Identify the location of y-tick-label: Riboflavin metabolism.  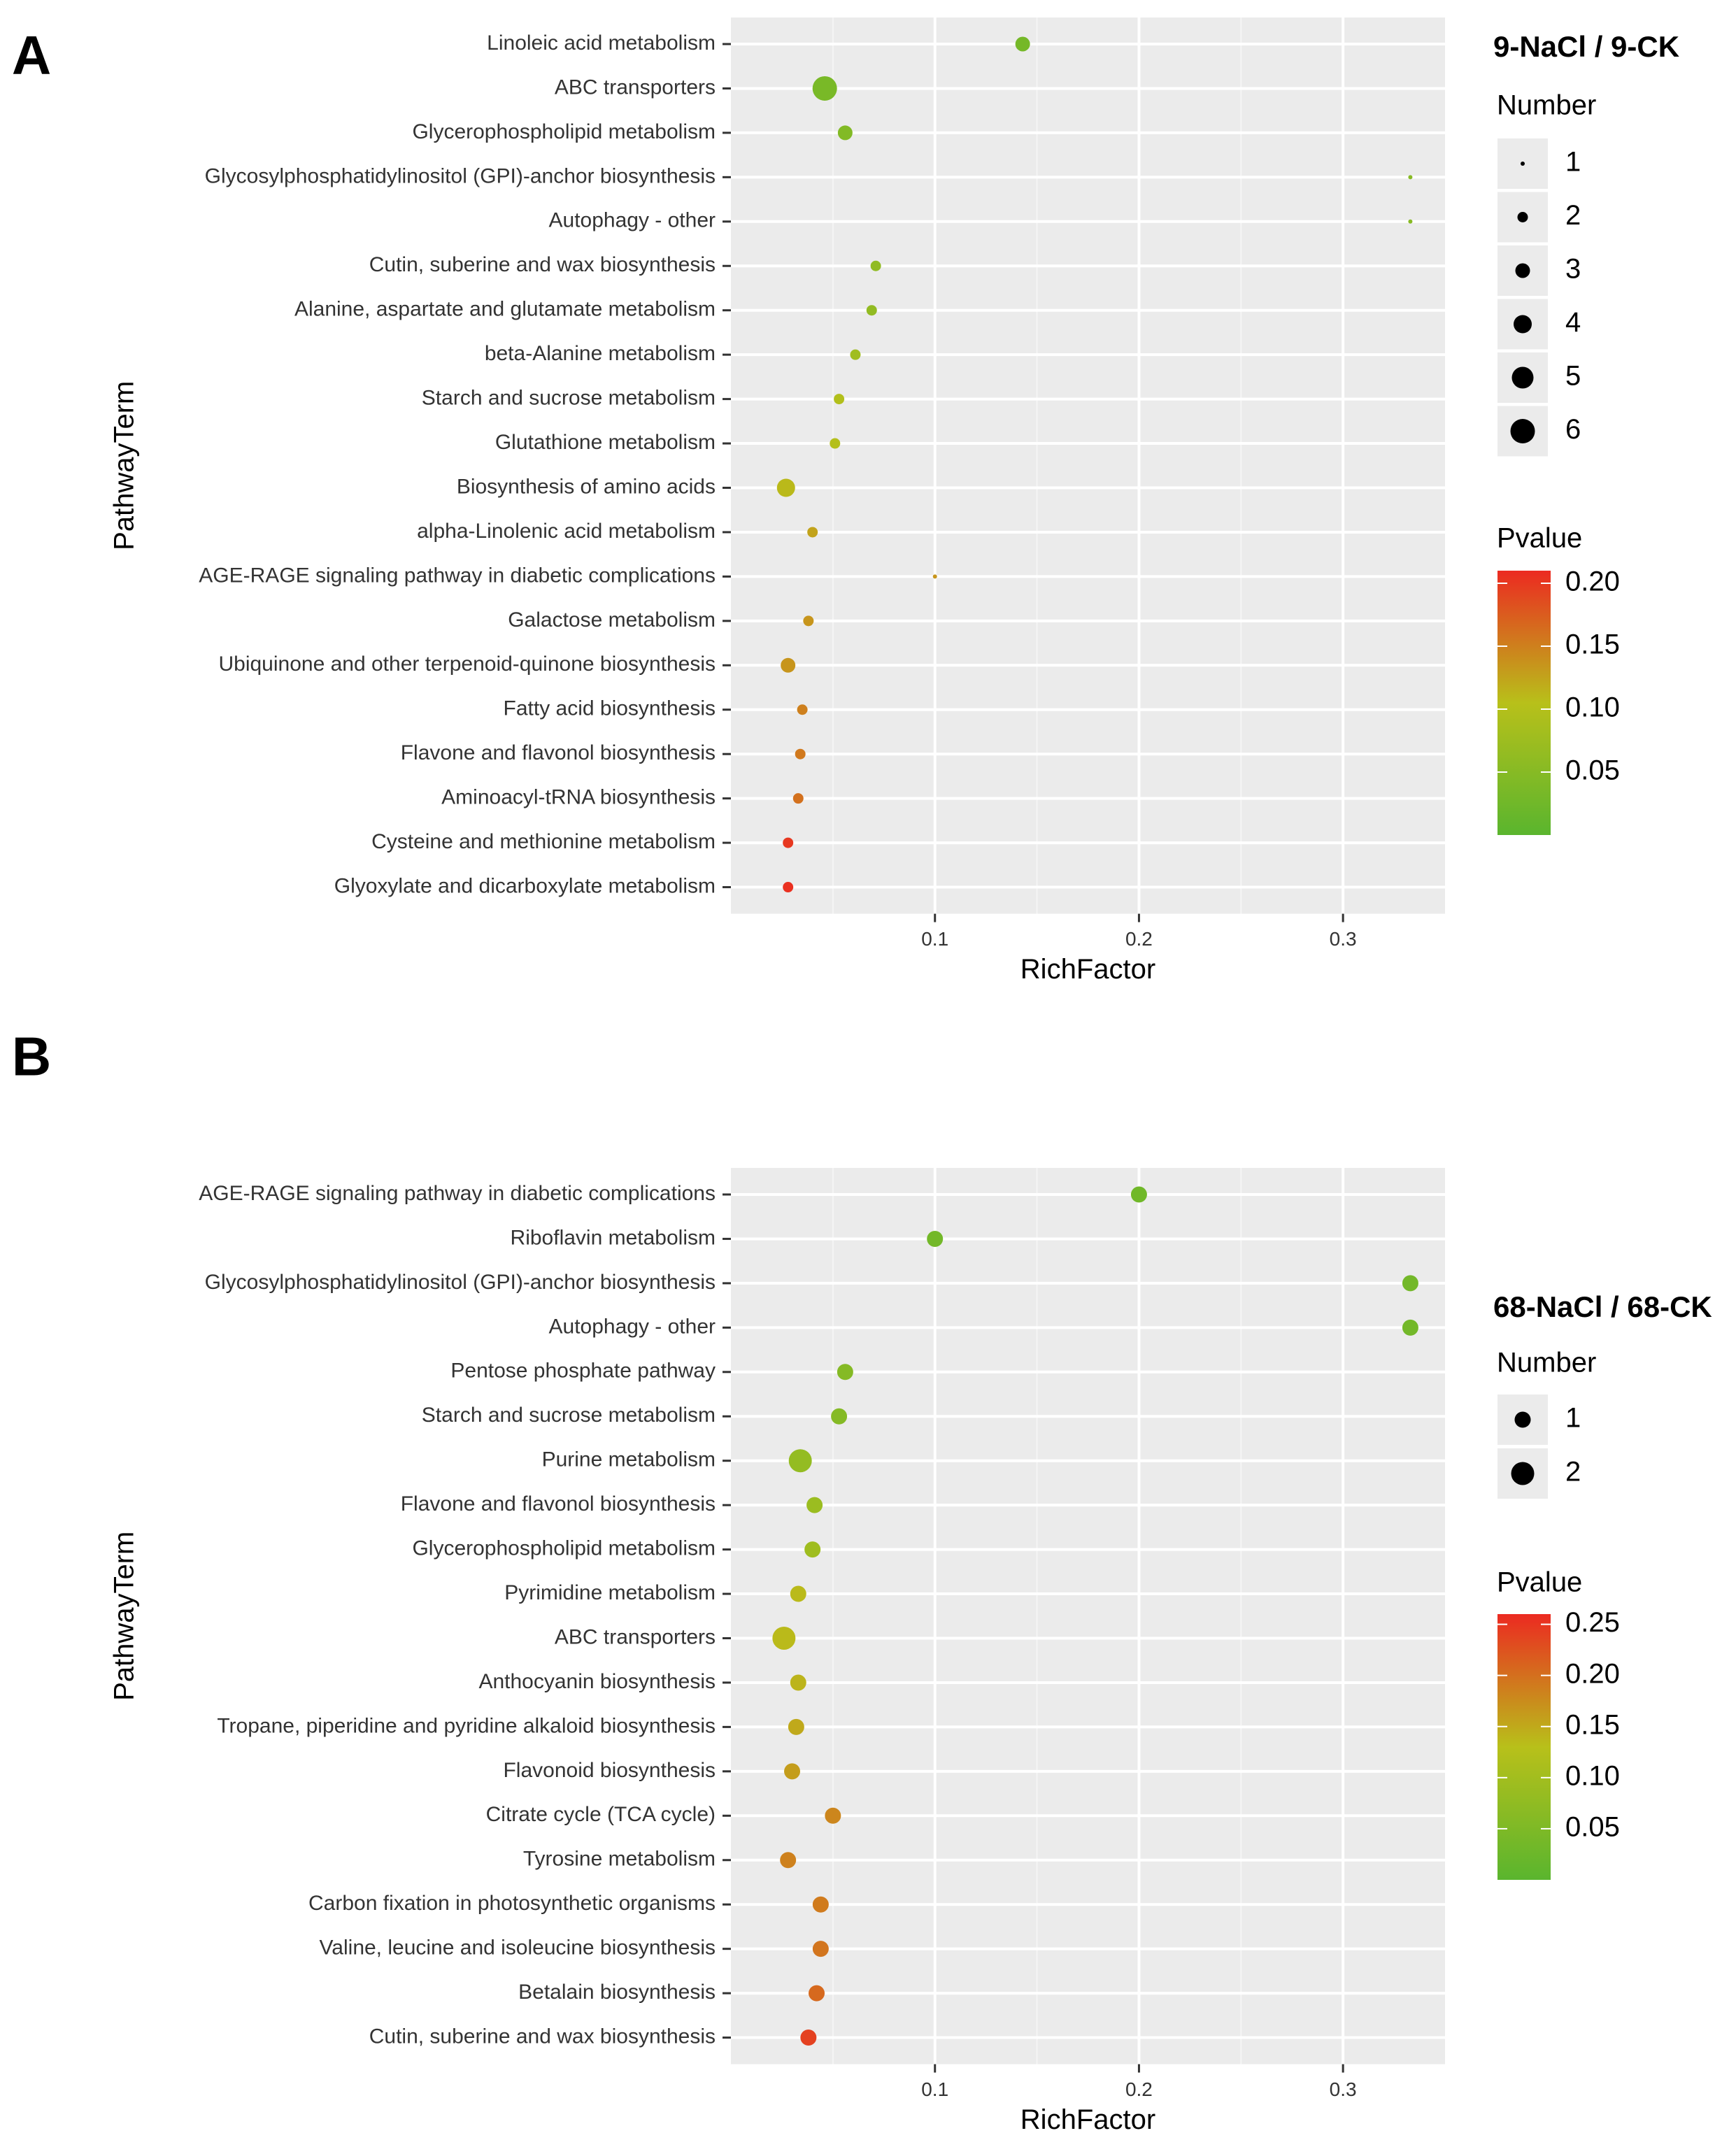
(613, 1237).